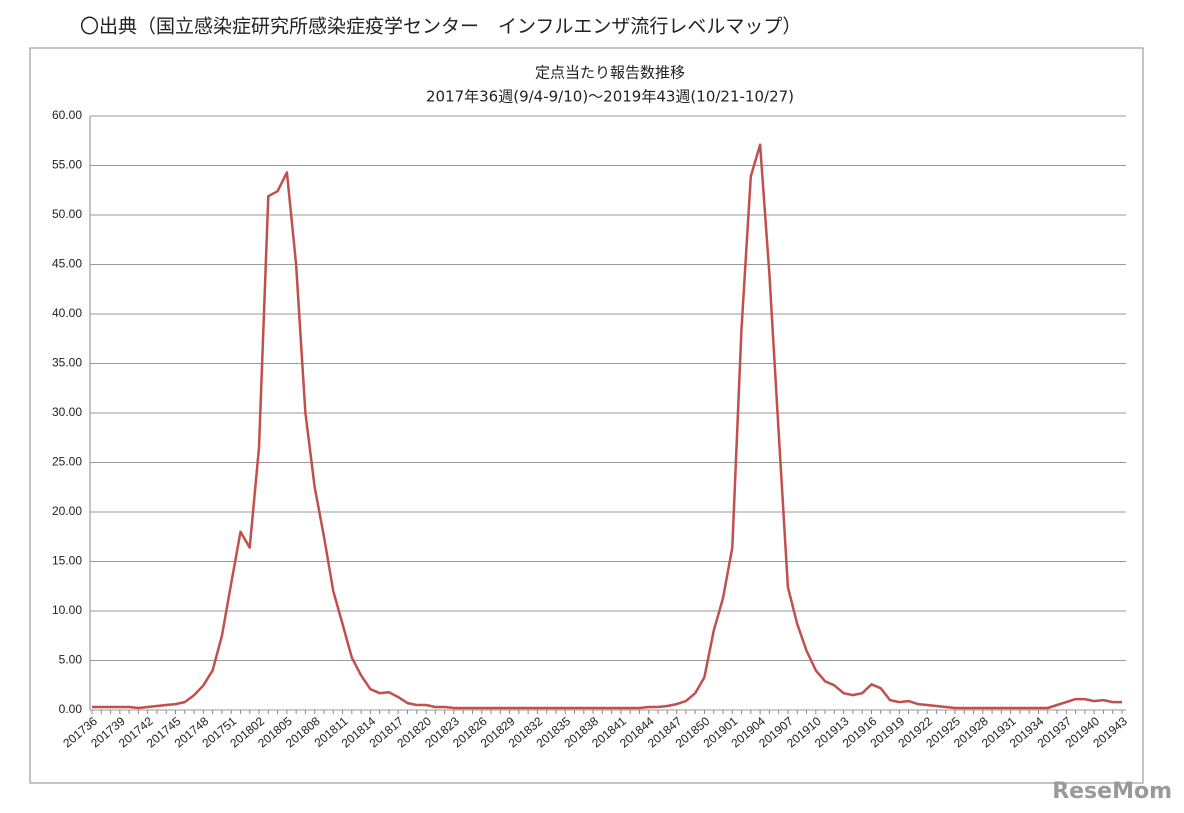  Describe the element at coordinates (440, 27) in the screenshot. I see `header: 〇出典（国立感染症研究所感染症疫学センター インフルエンザ流行レベルマップ）` at that location.